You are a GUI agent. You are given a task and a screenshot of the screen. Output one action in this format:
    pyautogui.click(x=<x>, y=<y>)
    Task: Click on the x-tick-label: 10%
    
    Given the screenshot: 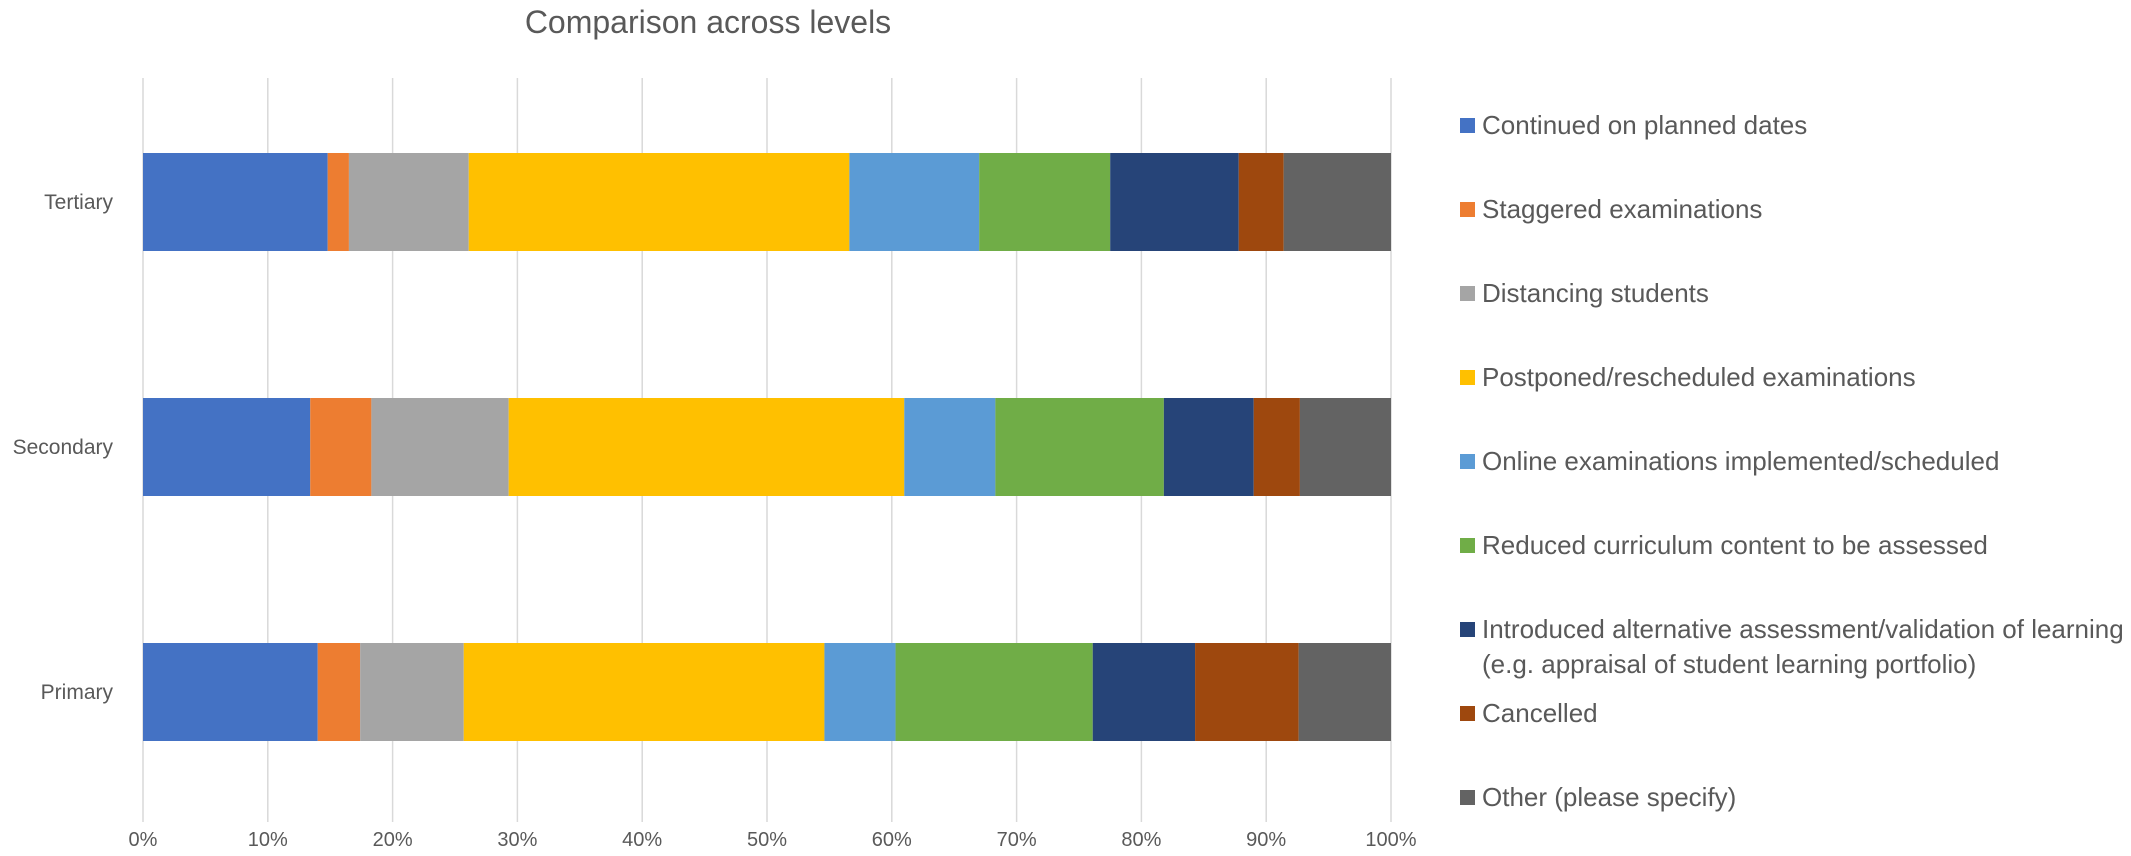 What is the action you would take?
    pyautogui.click(x=268, y=840)
    